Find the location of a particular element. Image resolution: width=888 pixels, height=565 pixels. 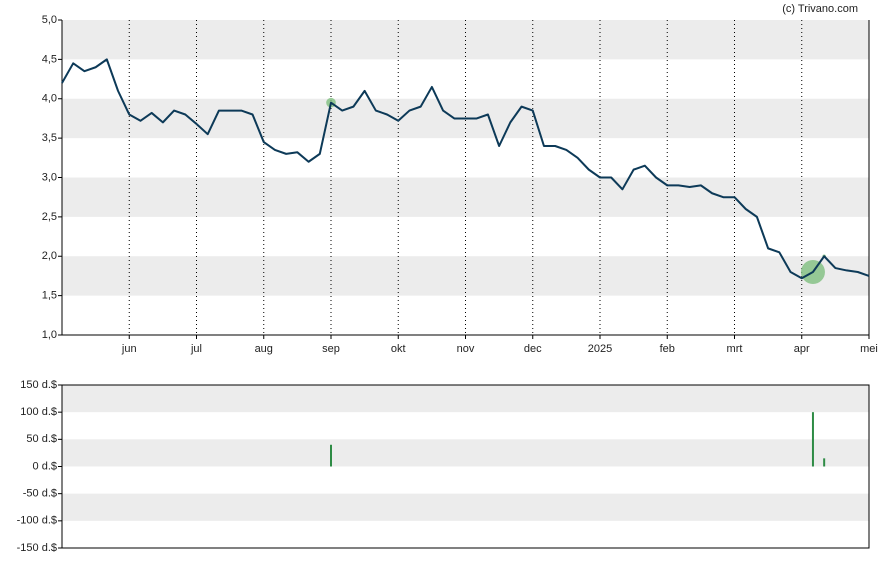

y-tick-label: 2,5 is located at coordinates (49, 217).